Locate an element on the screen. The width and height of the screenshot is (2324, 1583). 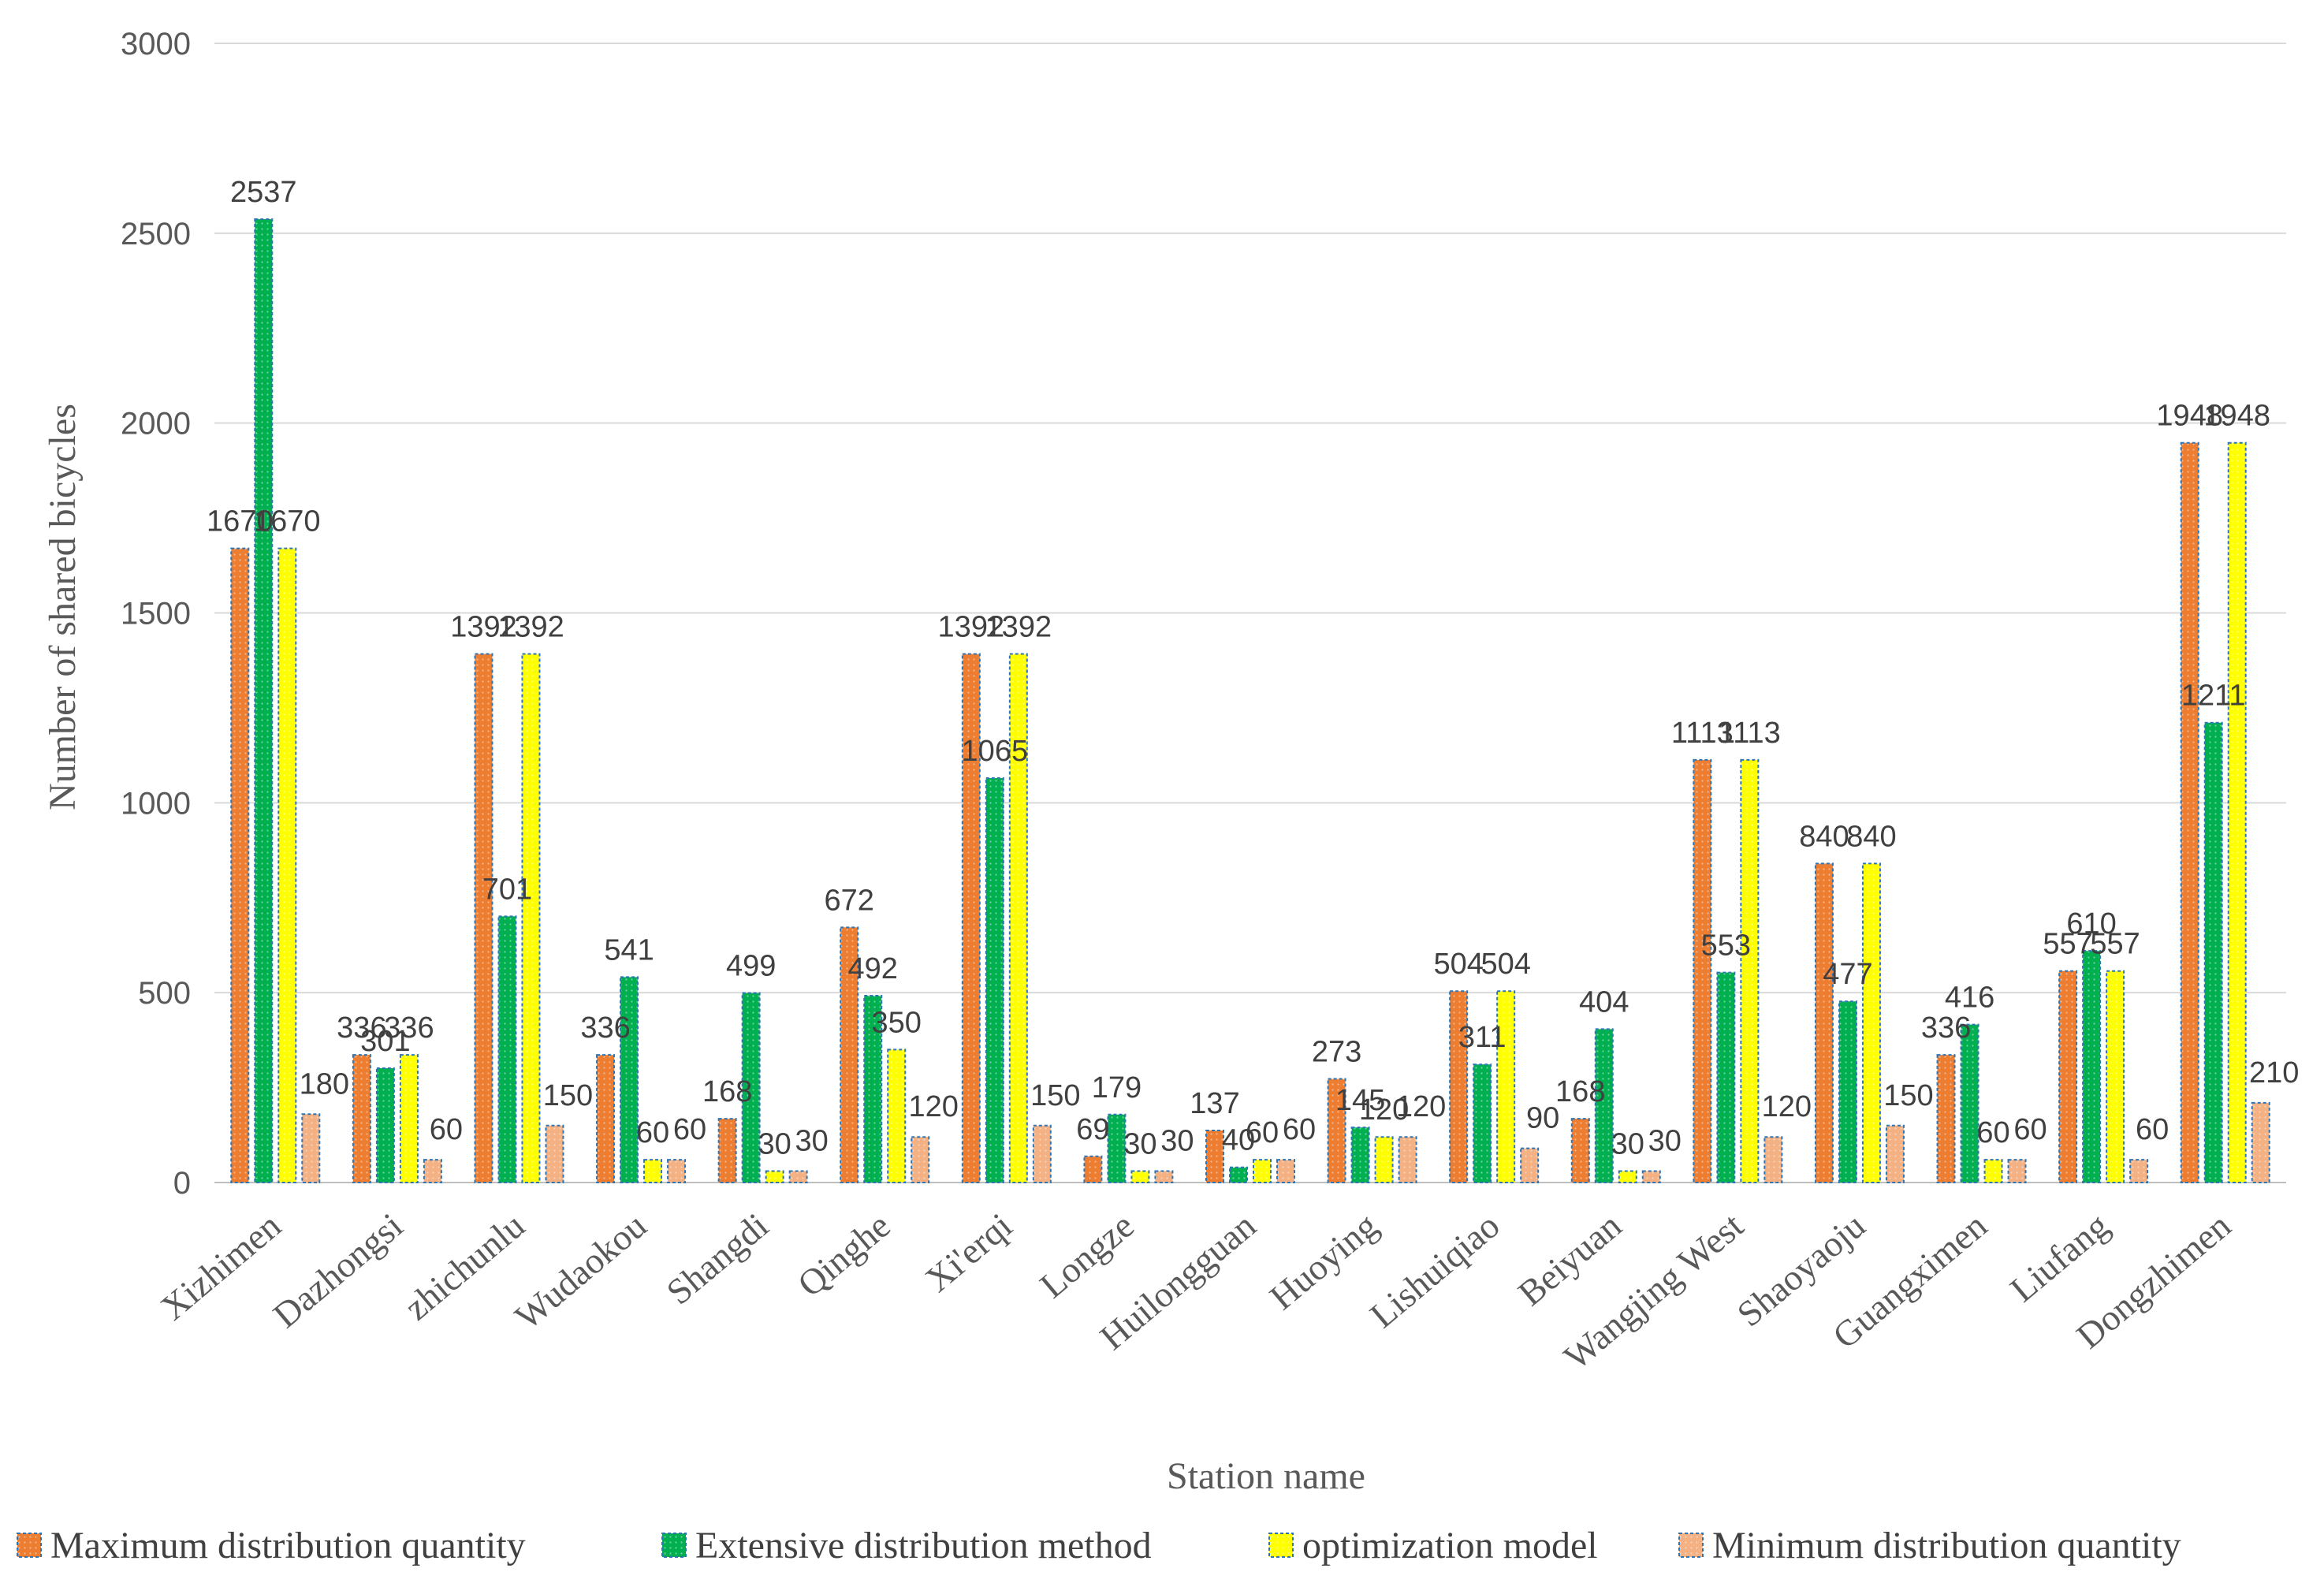
data-label: 69 is located at coordinates (1092, 1129).